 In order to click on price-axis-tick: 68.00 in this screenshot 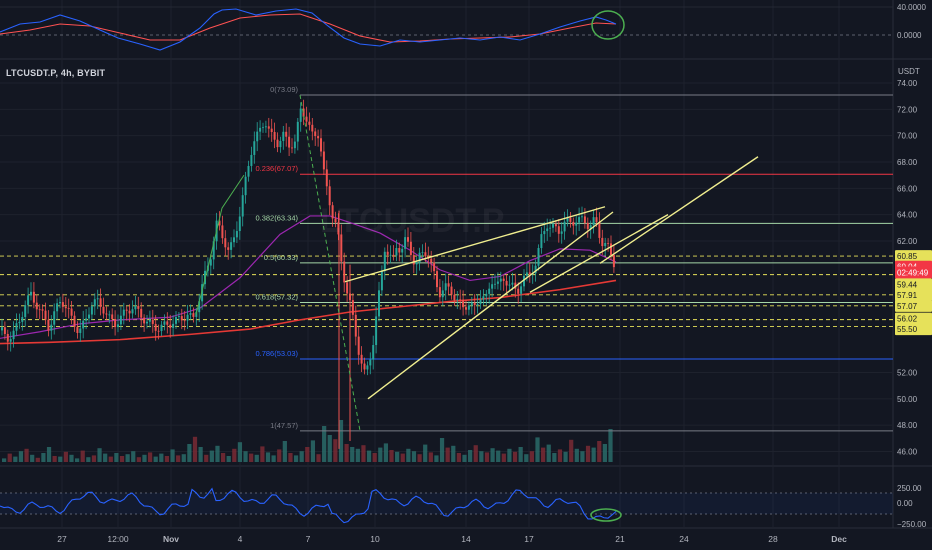, I will do `click(907, 162)`.